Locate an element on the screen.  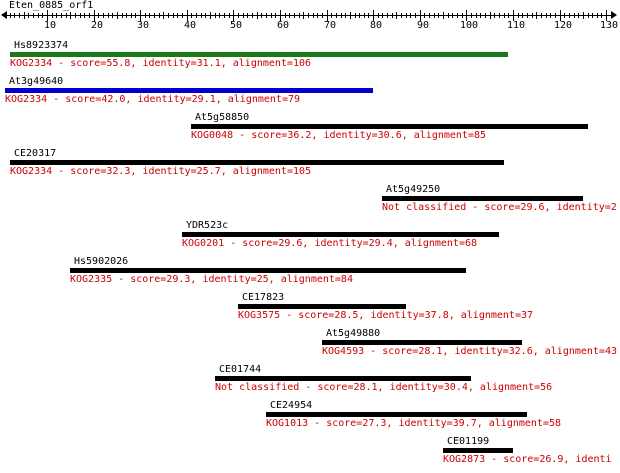
left-arrow-icon is located at coordinates (4, 15).